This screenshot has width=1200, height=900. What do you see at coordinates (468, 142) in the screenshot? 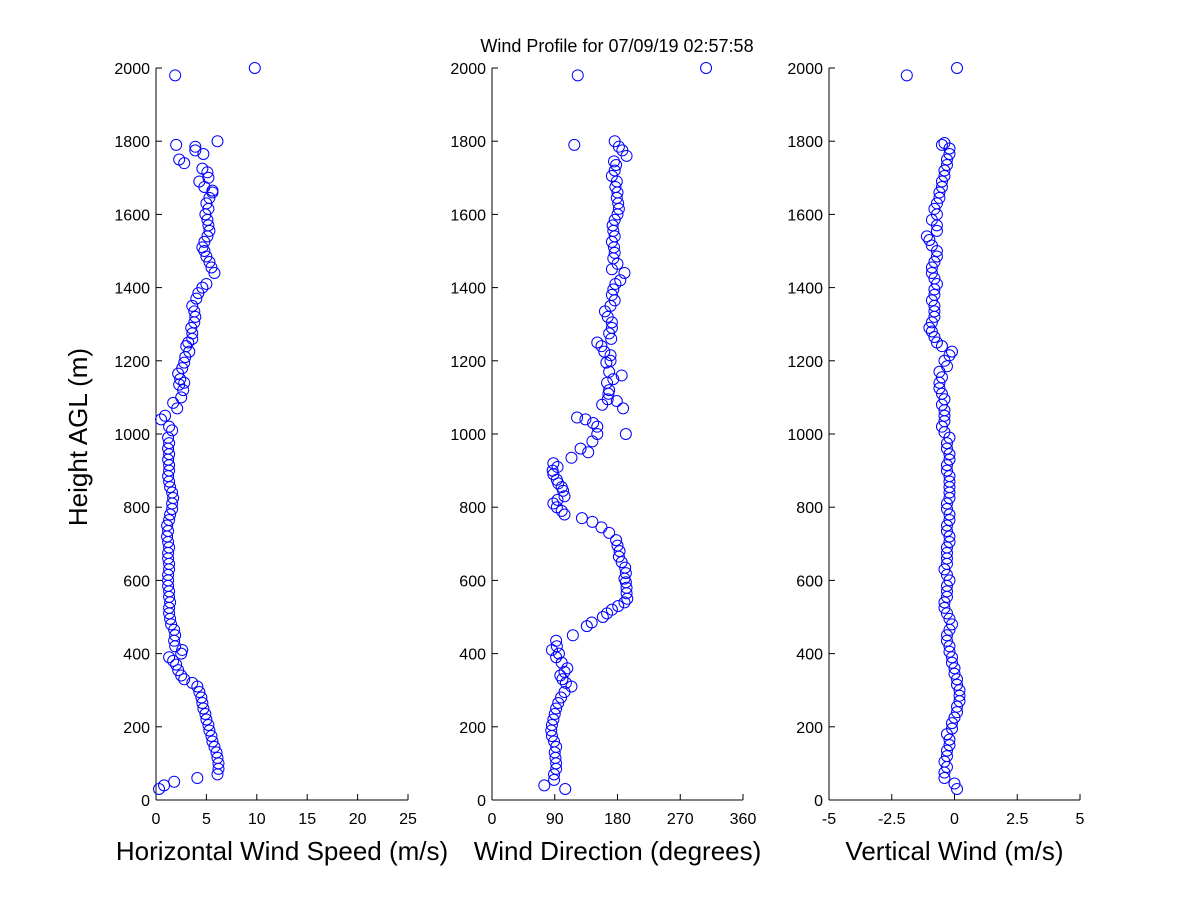
I see `direction-y-tick-label: 1800` at bounding box center [468, 142].